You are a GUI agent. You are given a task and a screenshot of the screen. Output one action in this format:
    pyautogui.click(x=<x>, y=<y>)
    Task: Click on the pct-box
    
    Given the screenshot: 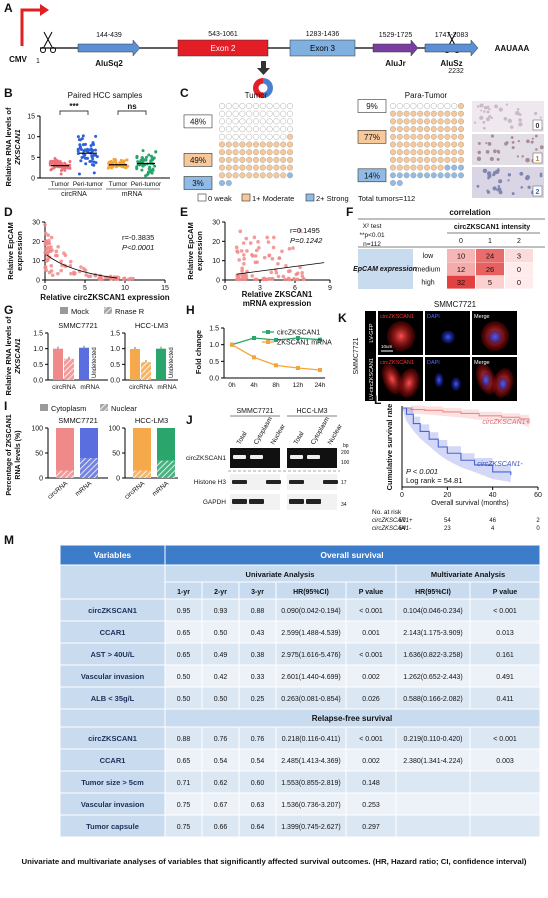 What is the action you would take?
    pyautogui.click(x=372, y=137)
    